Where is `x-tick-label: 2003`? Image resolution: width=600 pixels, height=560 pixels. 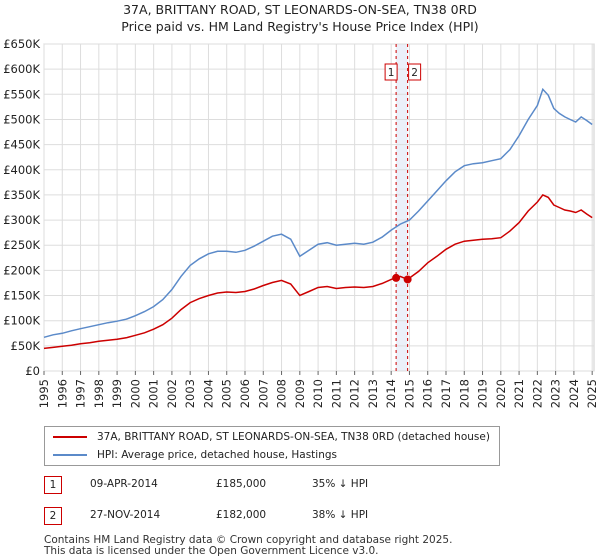
x-tick-label: 2003 is located at coordinates (190, 393).